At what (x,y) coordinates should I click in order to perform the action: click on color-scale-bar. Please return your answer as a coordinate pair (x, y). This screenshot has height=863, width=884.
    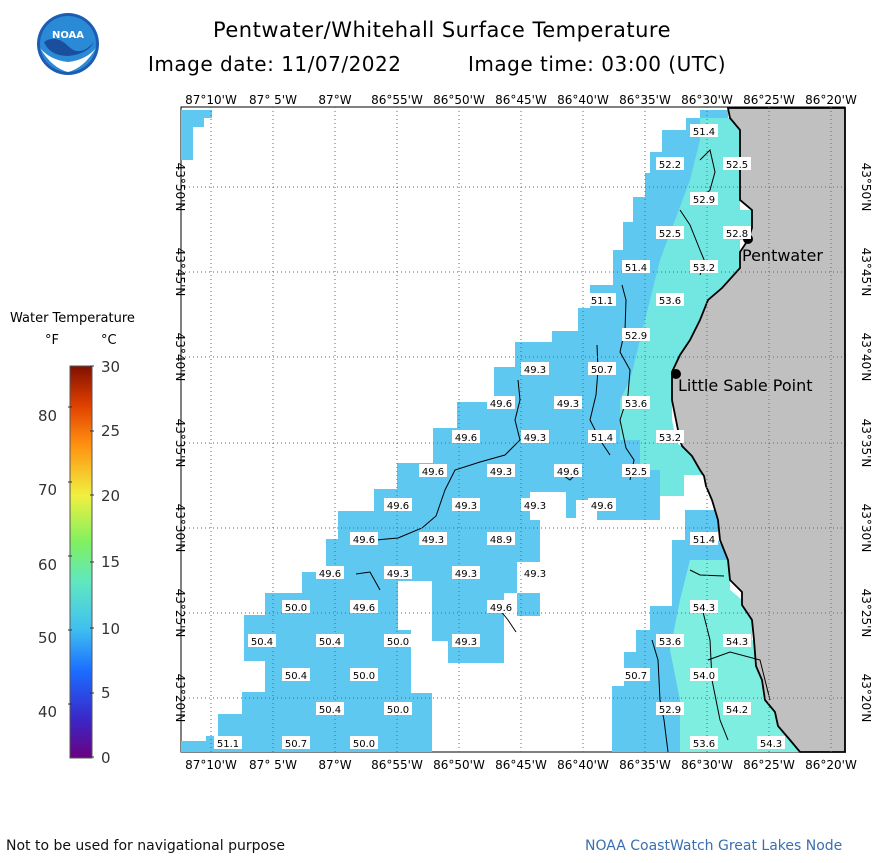
    Looking at the image, I should click on (81, 562).